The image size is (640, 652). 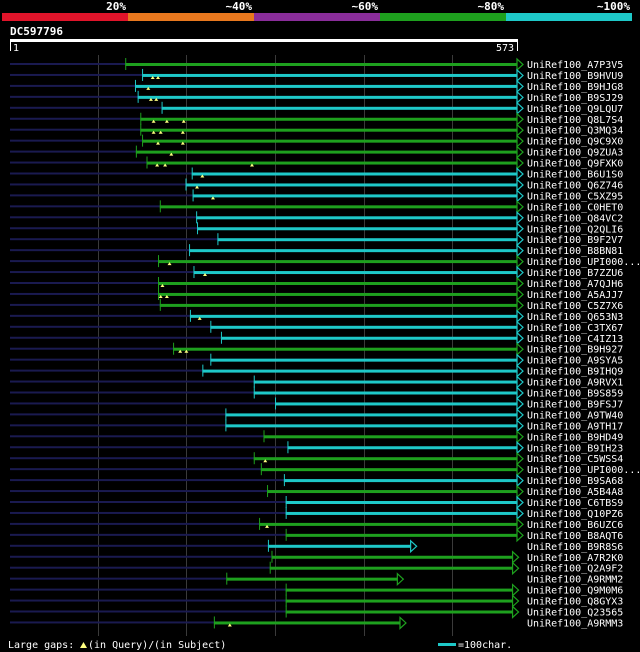 I want to click on hit-row: UniRef100_B9IHQ9, so click(x=316, y=371).